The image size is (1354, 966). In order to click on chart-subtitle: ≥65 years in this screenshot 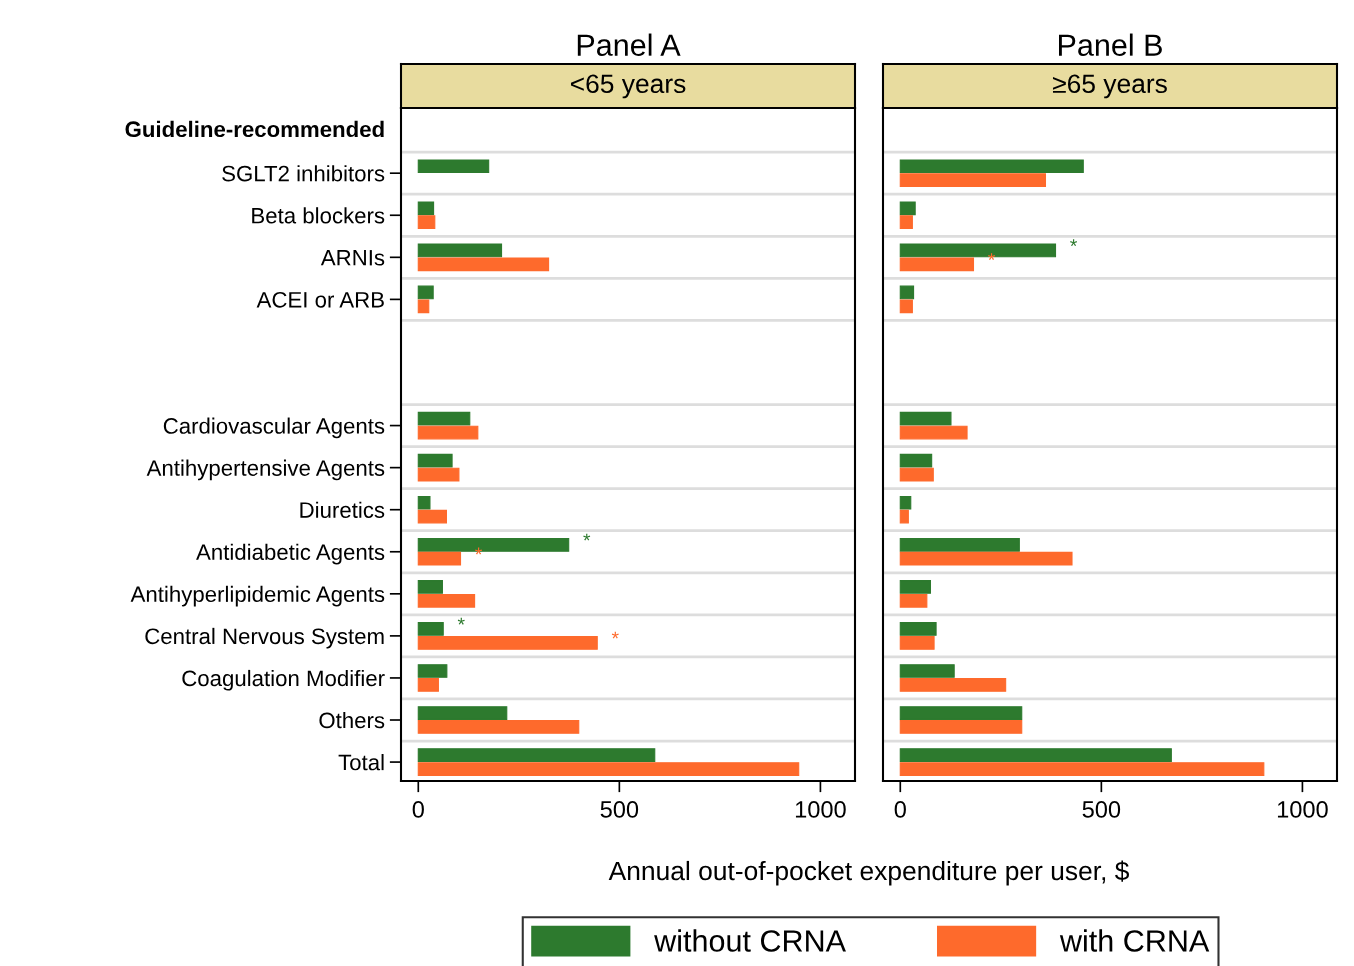, I will do `click(1109, 86)`.